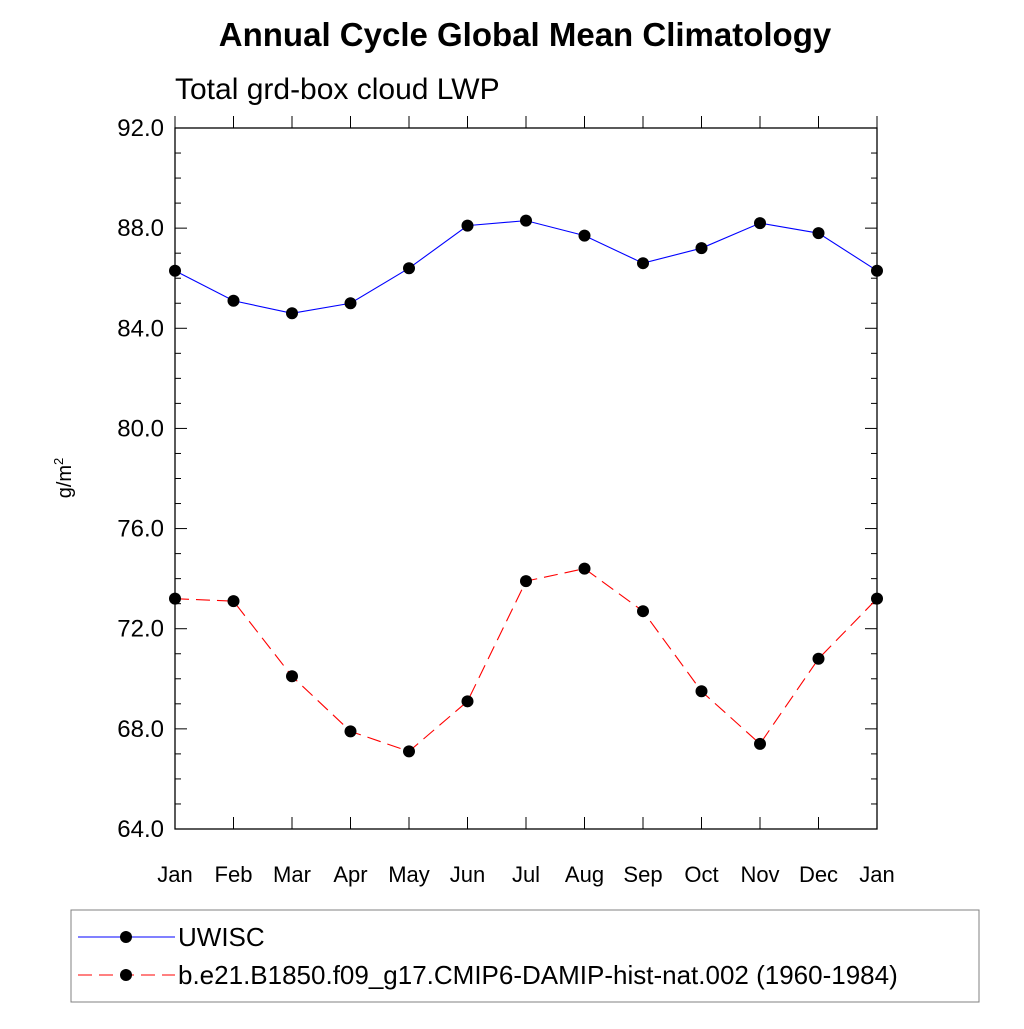 This screenshot has width=1024, height=1029. I want to click on chart-subtitle: Total grd-box cloud LWP, so click(337, 89).